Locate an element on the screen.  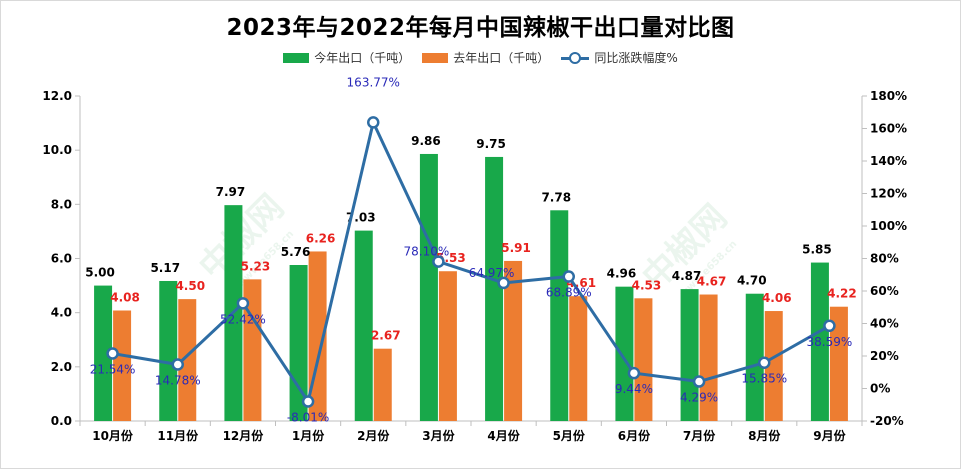
left-axis-tick-label: 2.0 is located at coordinates (61, 367).